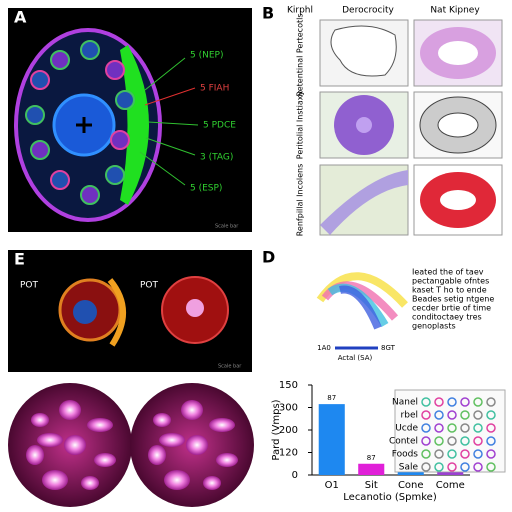 This screenshot has width=512, height=512. What do you see at coordinates (409, 416) in the screenshot?
I see `legend-label: rbel` at bounding box center [409, 416].